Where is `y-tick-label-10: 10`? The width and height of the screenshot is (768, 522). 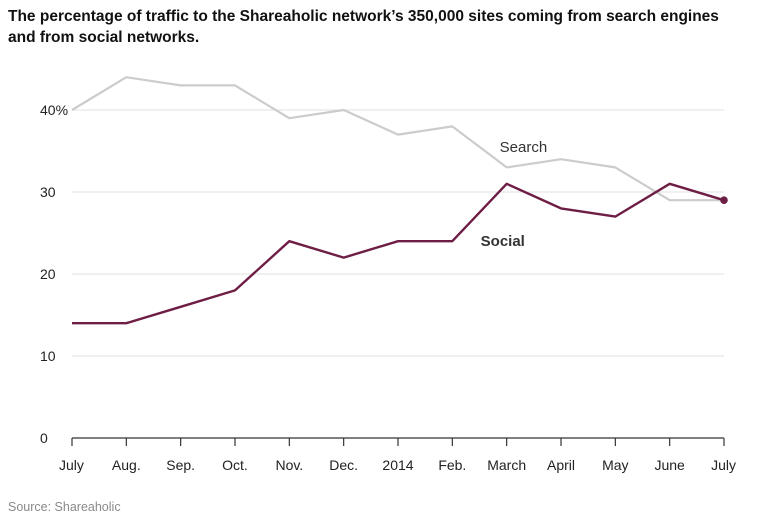 y-tick-label-10: 10 is located at coordinates (48, 356).